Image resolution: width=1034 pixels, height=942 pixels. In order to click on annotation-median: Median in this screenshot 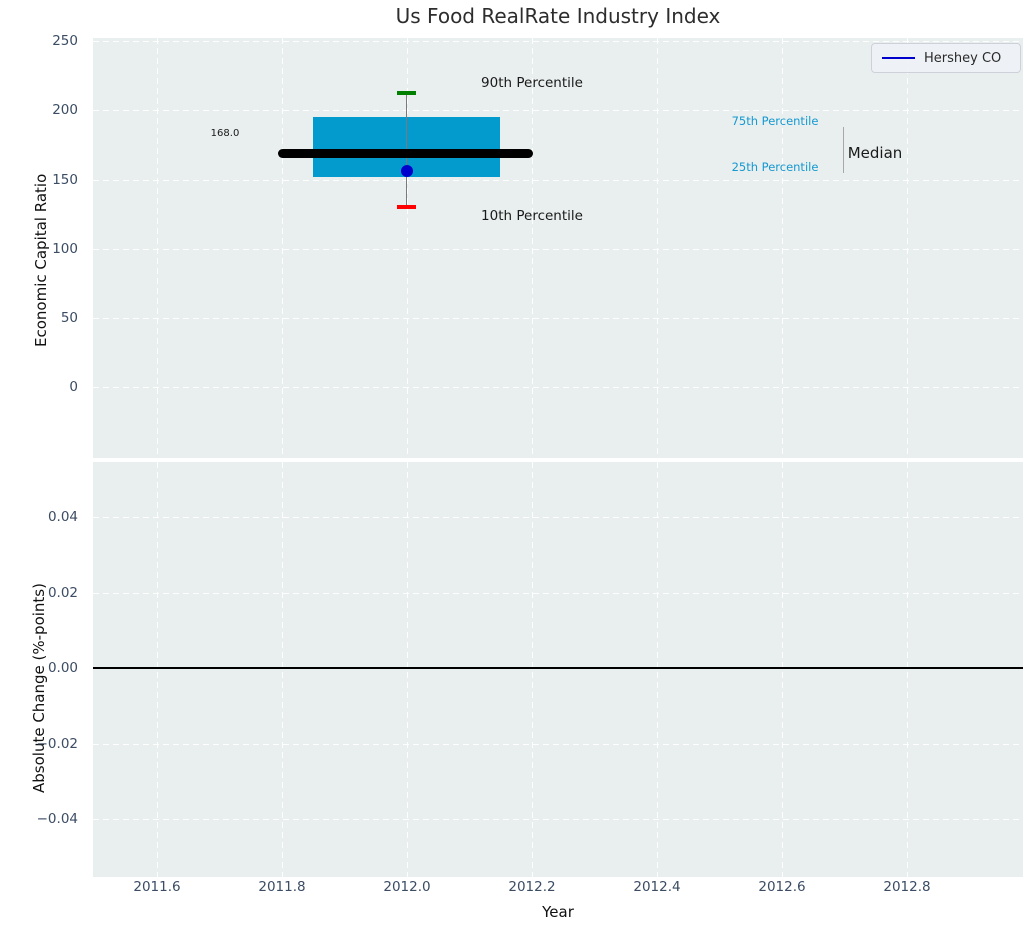, I will do `click(875, 153)`.